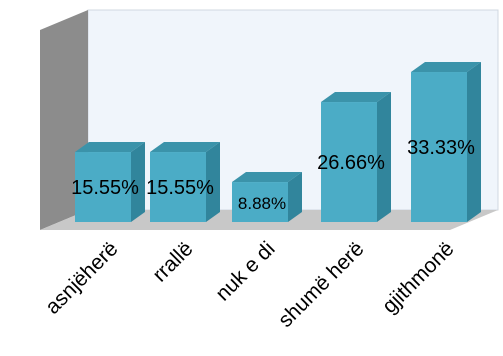 This screenshot has width=503, height=356. I want to click on category-label-3: shumë herë, so click(321, 284).